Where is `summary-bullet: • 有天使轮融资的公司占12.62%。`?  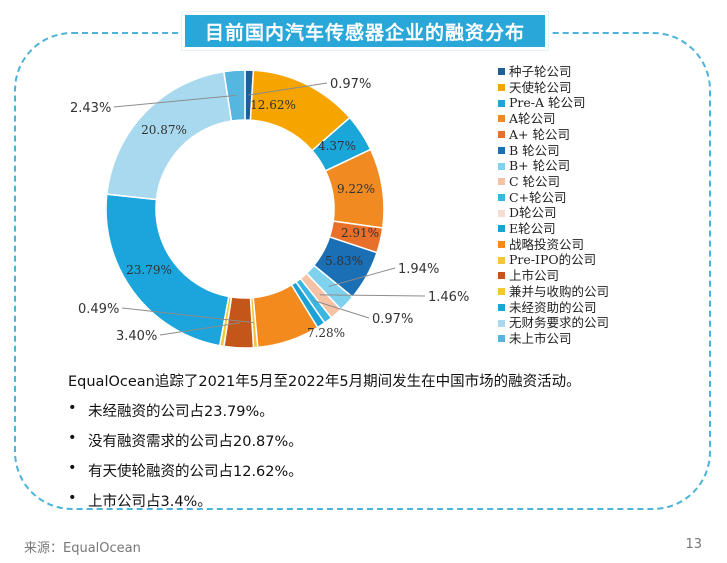 summary-bullet: • 有天使轮融资的公司占12.62%。 is located at coordinates (383, 470).